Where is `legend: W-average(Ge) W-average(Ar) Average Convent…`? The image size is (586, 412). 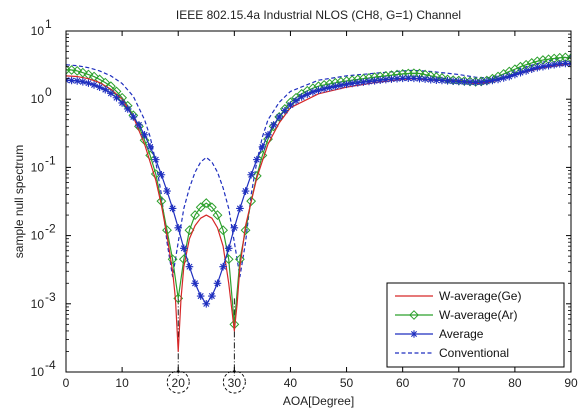 legend: W-average(Ge) W-average(Ar) Average Convent… is located at coordinates (475, 325).